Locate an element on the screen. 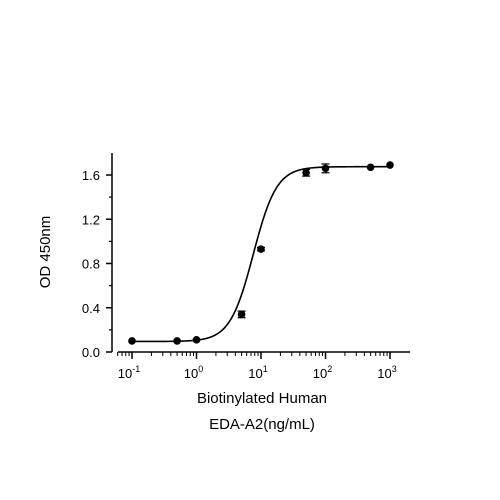 The image size is (500, 500). x-axis-label-line-2: EDA-A2(ng/mL) is located at coordinates (262, 424).